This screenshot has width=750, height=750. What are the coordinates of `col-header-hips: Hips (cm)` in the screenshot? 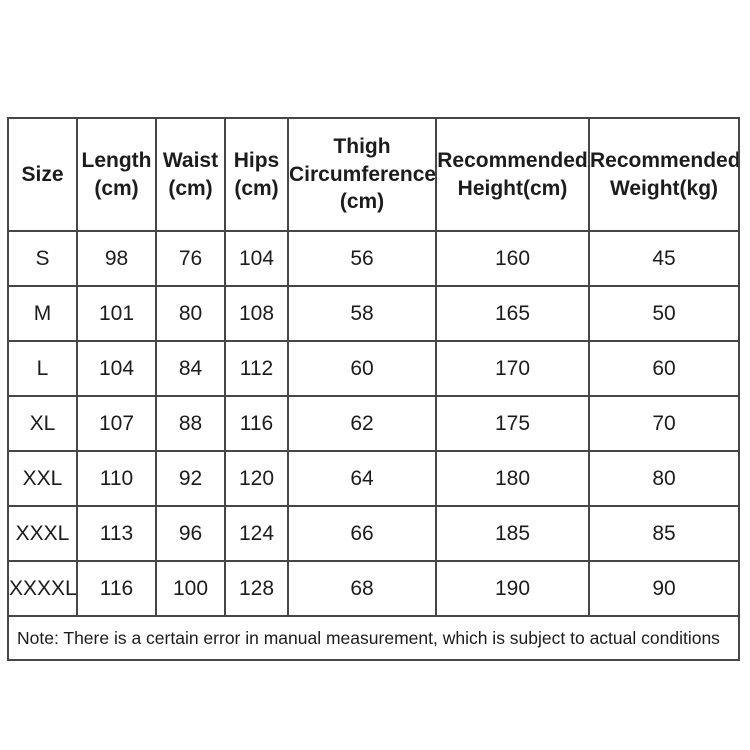 It's located at (256, 174).